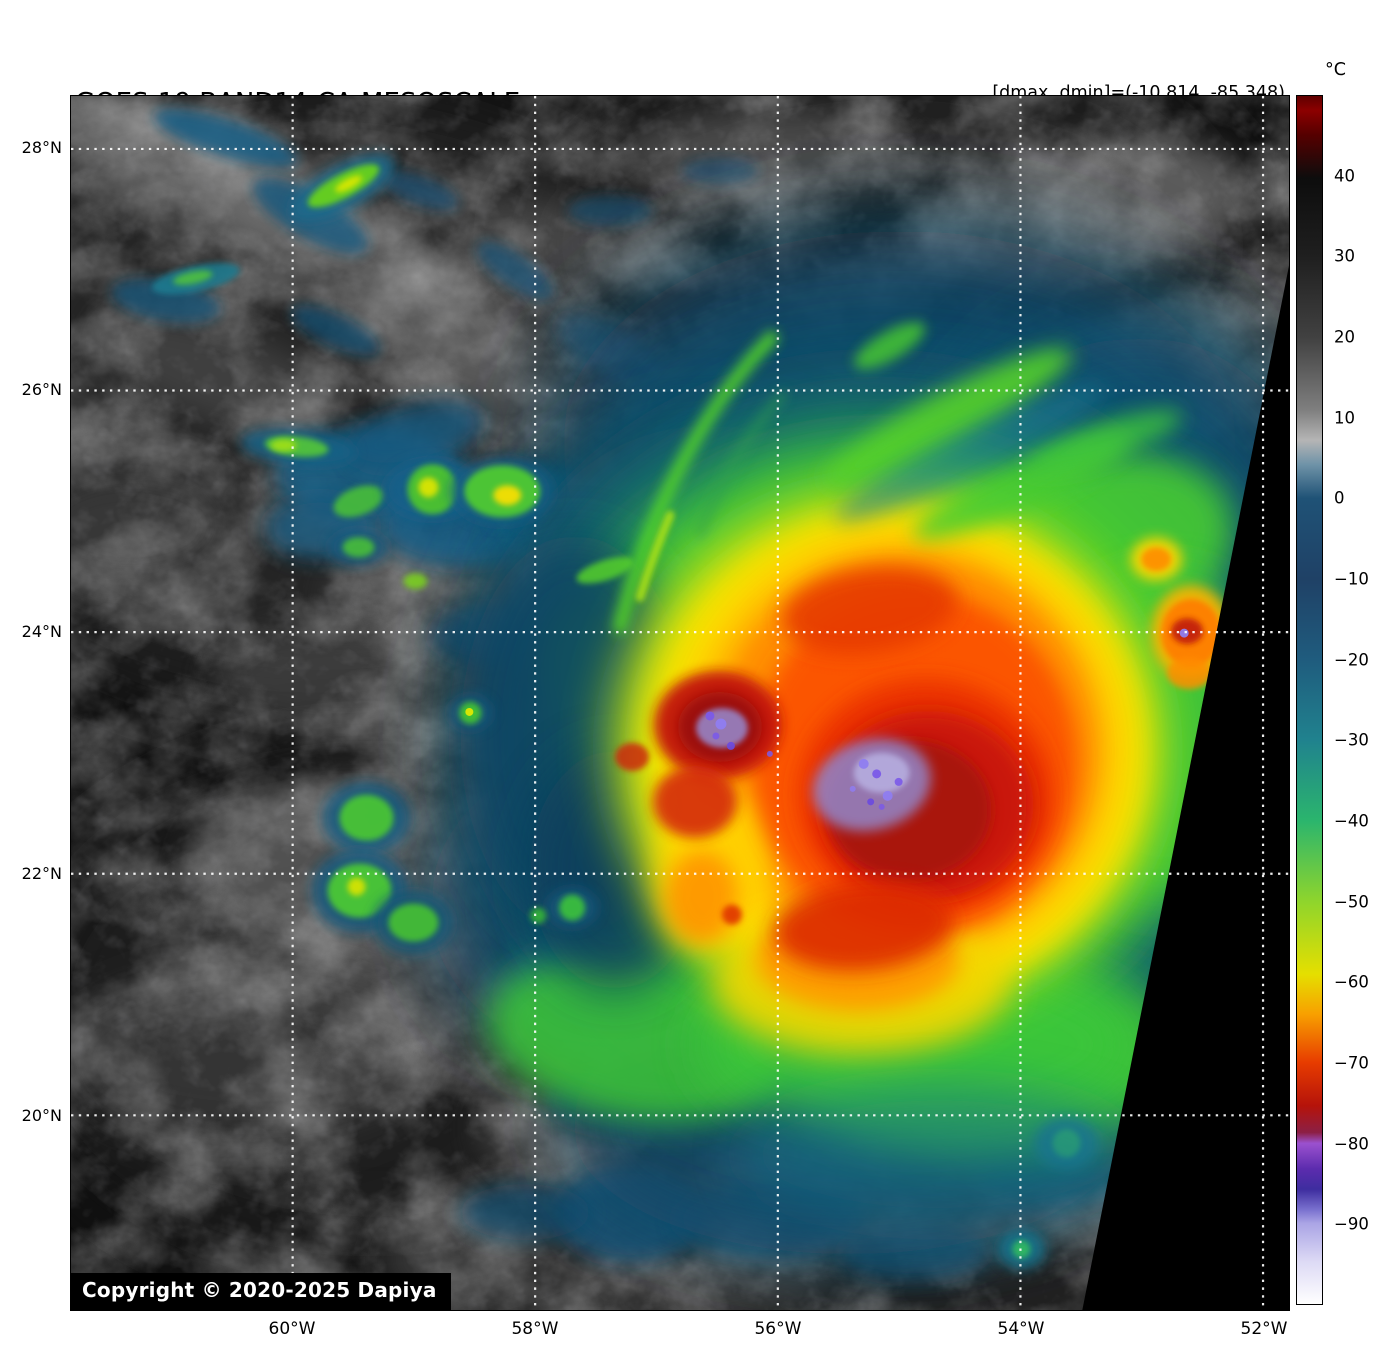  What do you see at coordinates (1351, 821) in the screenshot?
I see `colorbar-tick-label: −40` at bounding box center [1351, 821].